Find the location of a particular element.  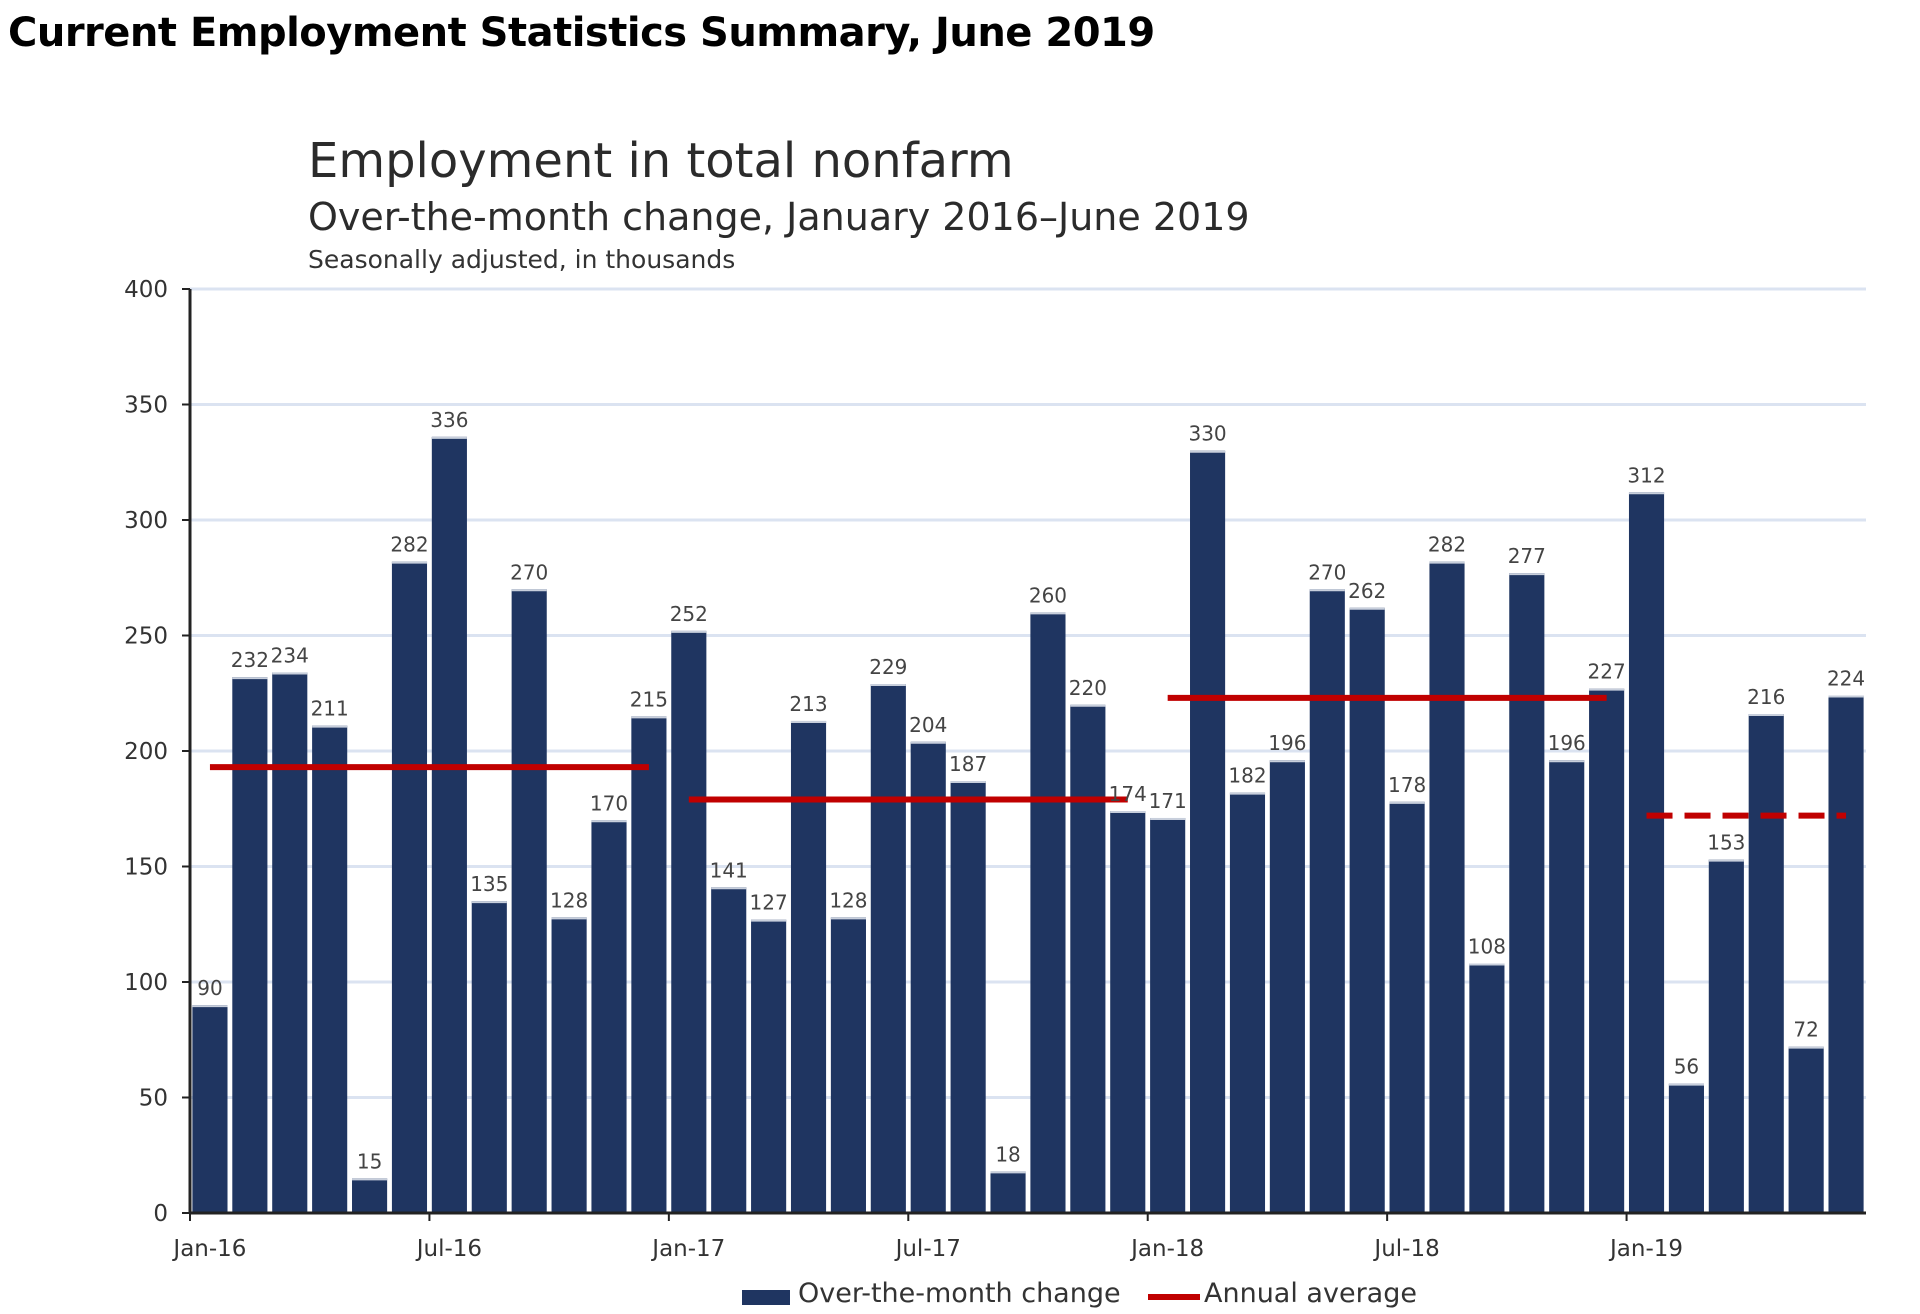

data-label: 72 is located at coordinates (1805, 1030).